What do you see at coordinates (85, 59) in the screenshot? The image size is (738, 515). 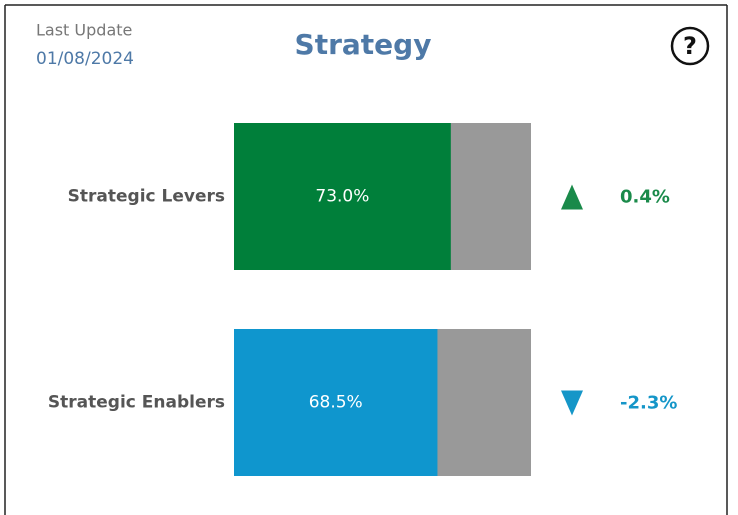 I see `last-update-date: 01/08/2024` at bounding box center [85, 59].